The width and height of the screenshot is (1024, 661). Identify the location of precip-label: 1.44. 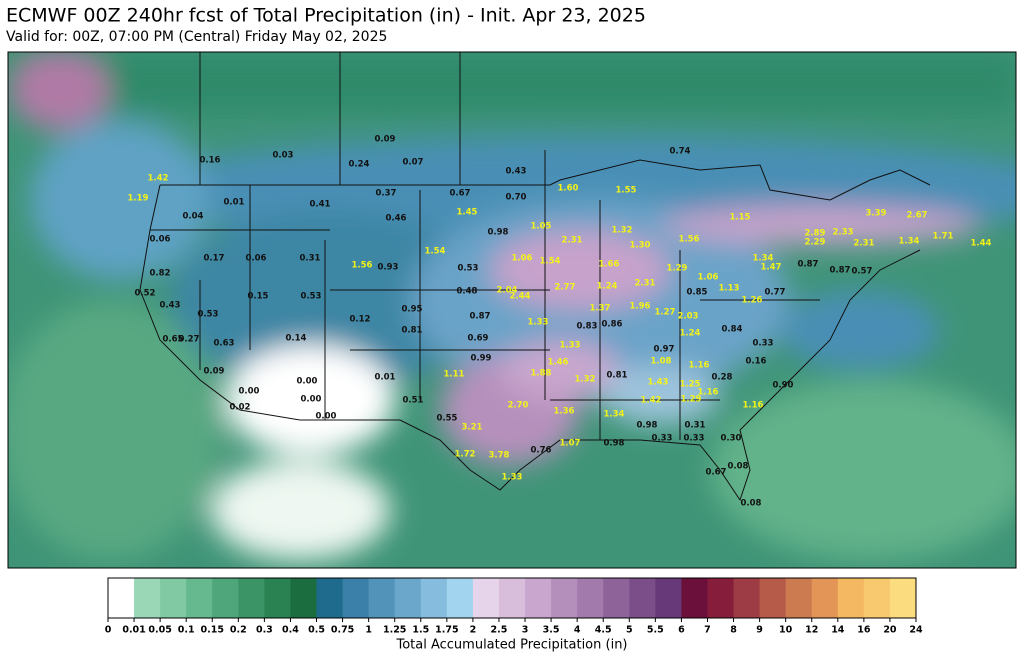
(981, 244).